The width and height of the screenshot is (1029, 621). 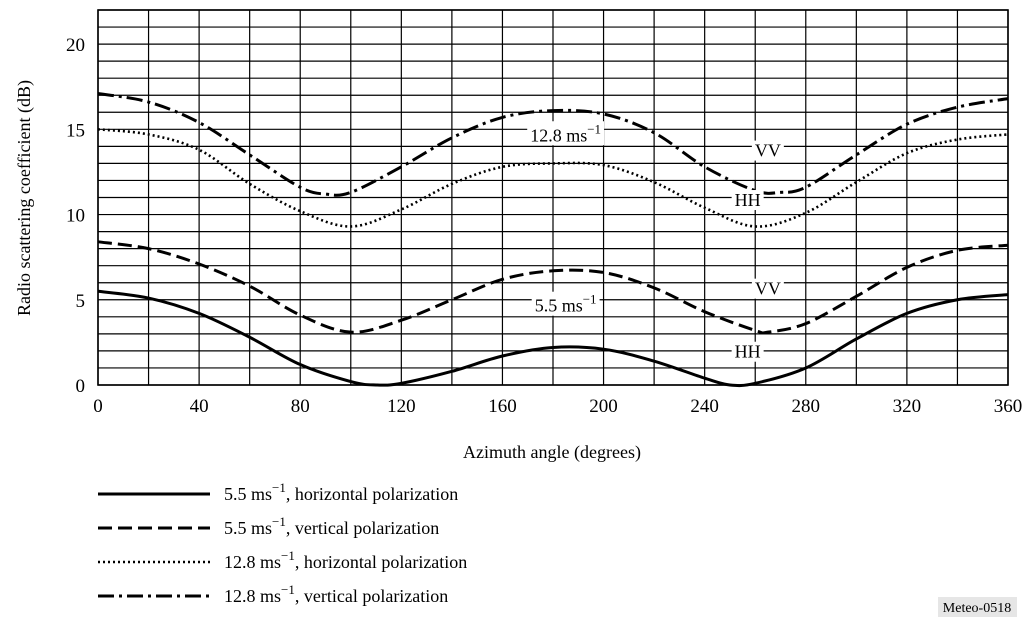 What do you see at coordinates (336, 594) in the screenshot?
I see `legend-label: 12.8 ms−1, vertical polarization` at bounding box center [336, 594].